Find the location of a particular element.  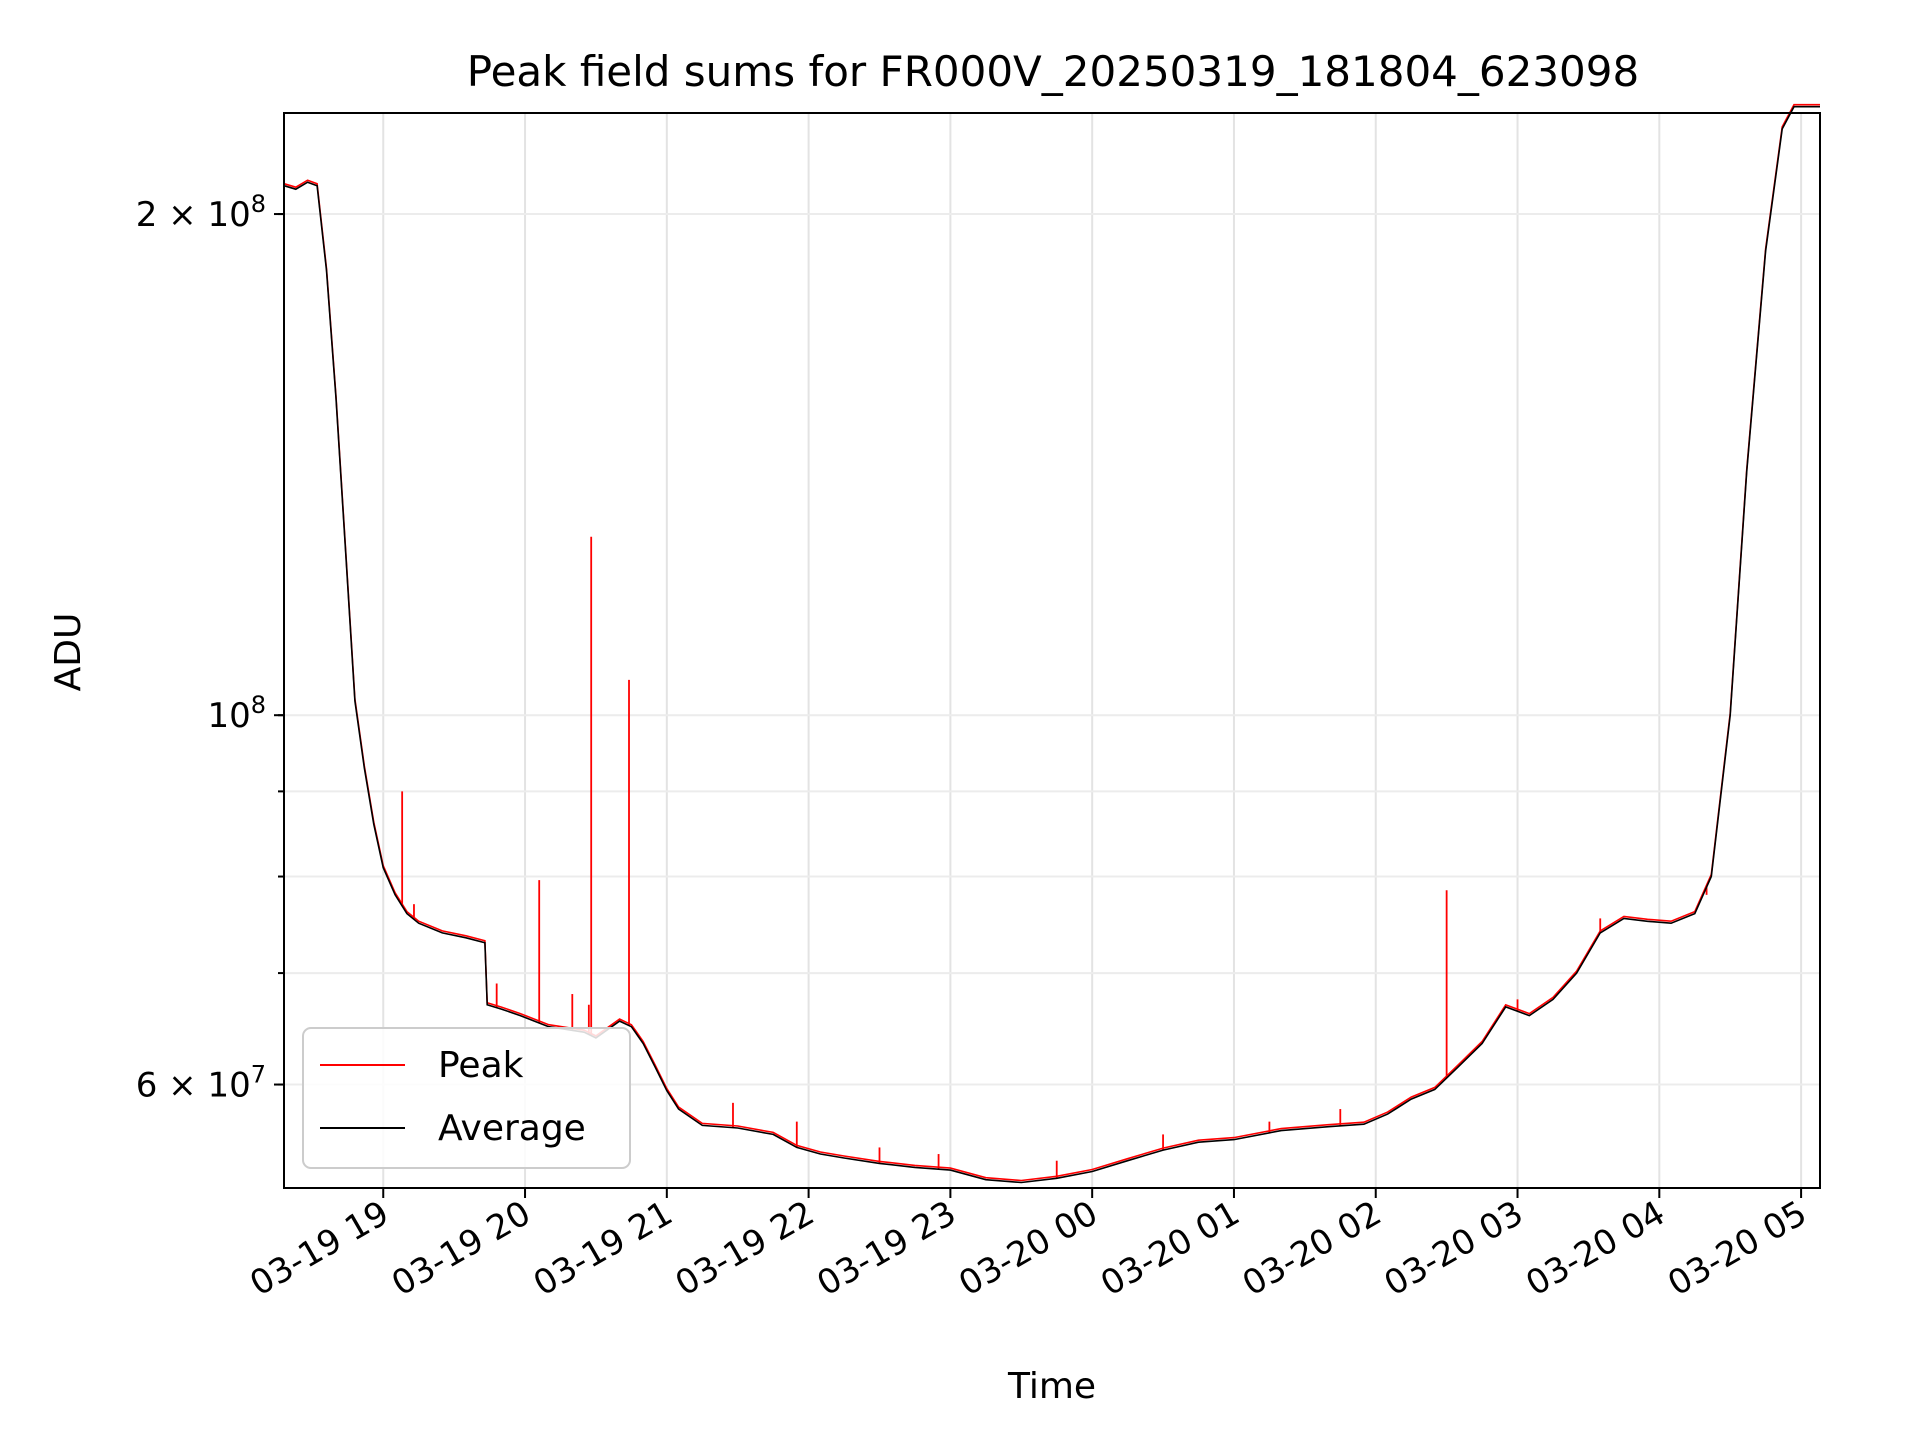

y-axis-label: ADU is located at coordinates (68, 652).